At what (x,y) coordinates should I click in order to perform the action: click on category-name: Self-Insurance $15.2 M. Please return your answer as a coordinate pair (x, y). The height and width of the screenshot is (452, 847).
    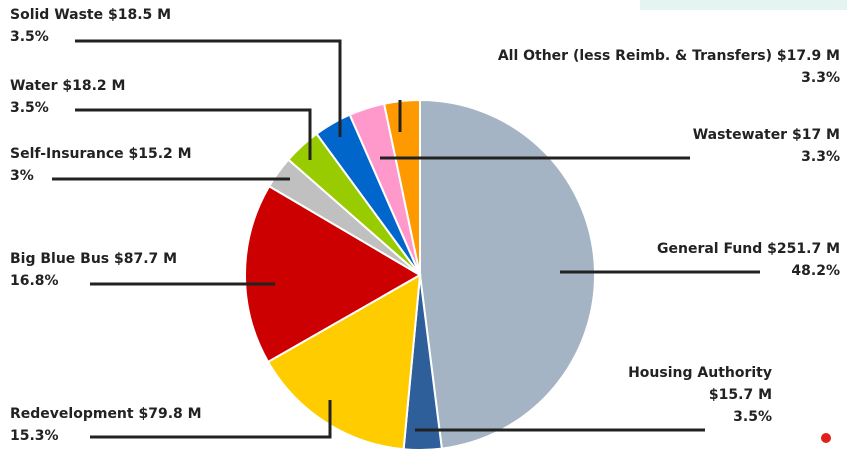
    Looking at the image, I should click on (101, 154).